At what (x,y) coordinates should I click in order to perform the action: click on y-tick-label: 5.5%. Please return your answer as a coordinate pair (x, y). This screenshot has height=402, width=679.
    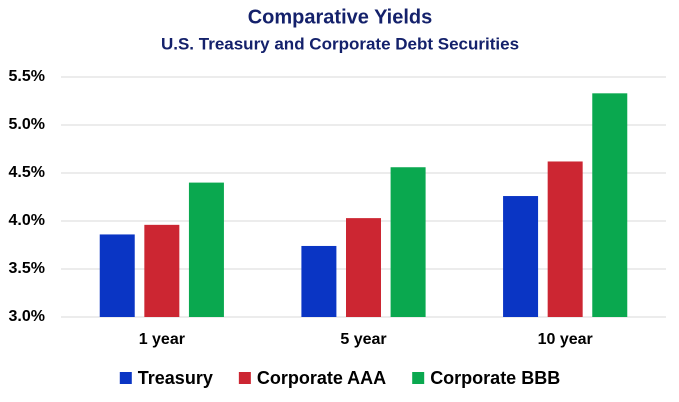
    Looking at the image, I should click on (27, 76).